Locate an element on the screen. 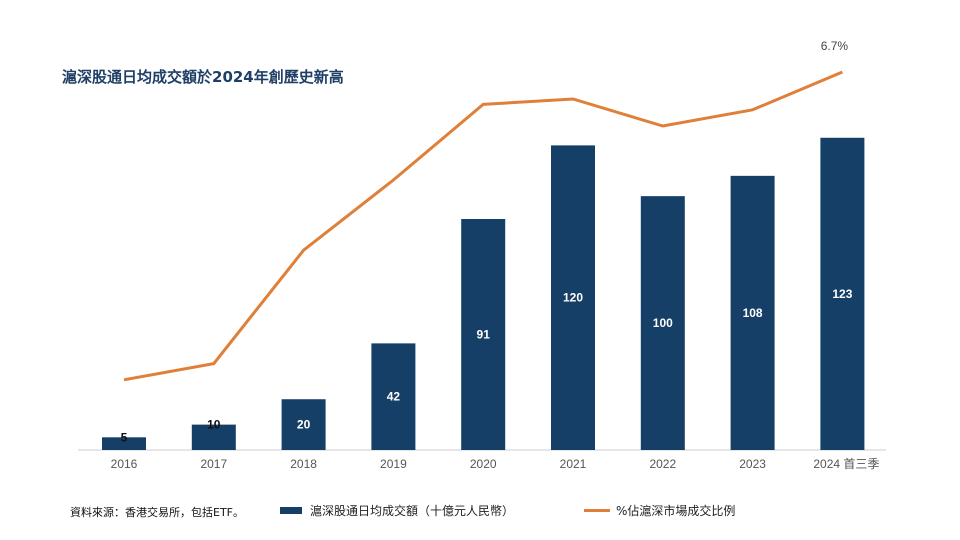 This screenshot has height=540, width=960. bar-2023 is located at coordinates (752, 312).